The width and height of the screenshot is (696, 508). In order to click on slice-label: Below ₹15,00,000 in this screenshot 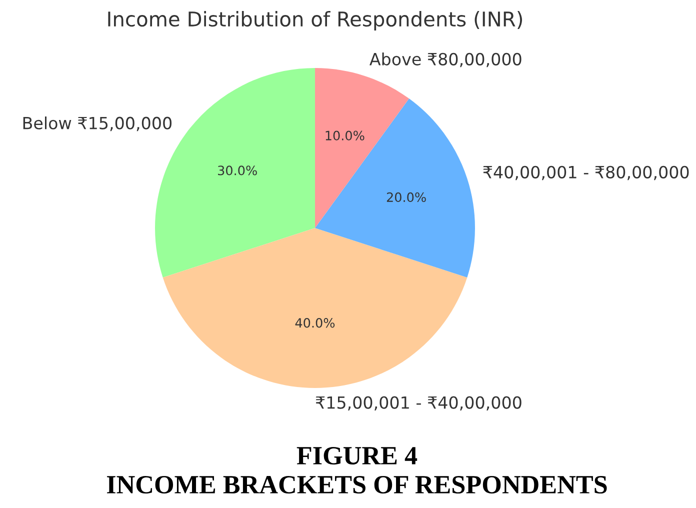, I will do `click(97, 124)`.